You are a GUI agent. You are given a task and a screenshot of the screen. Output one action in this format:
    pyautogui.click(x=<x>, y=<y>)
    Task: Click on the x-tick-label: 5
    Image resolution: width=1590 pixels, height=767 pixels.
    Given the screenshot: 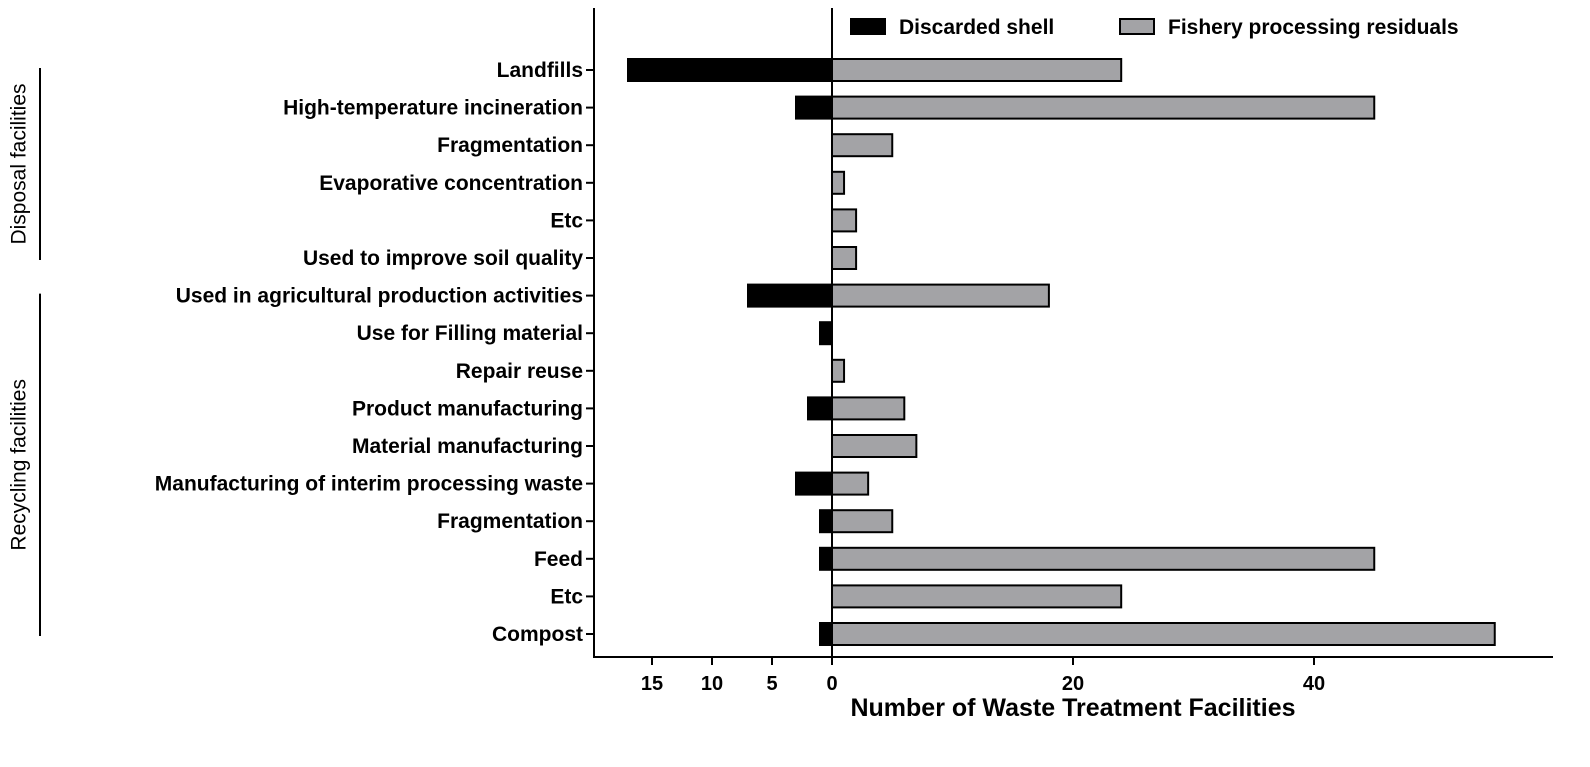 What is the action you would take?
    pyautogui.click(x=771, y=684)
    